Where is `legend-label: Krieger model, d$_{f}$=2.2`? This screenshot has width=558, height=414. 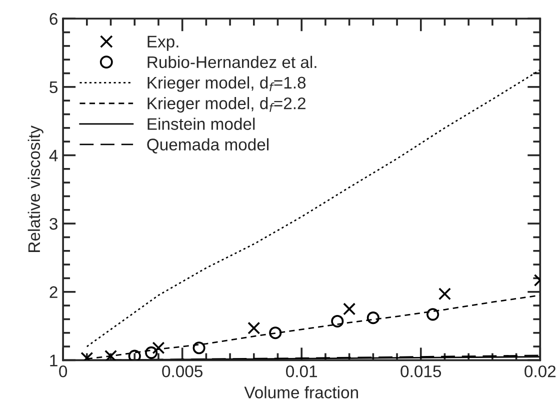 legend-label: Krieger model, d$_{f}$=2.2 is located at coordinates (227, 105).